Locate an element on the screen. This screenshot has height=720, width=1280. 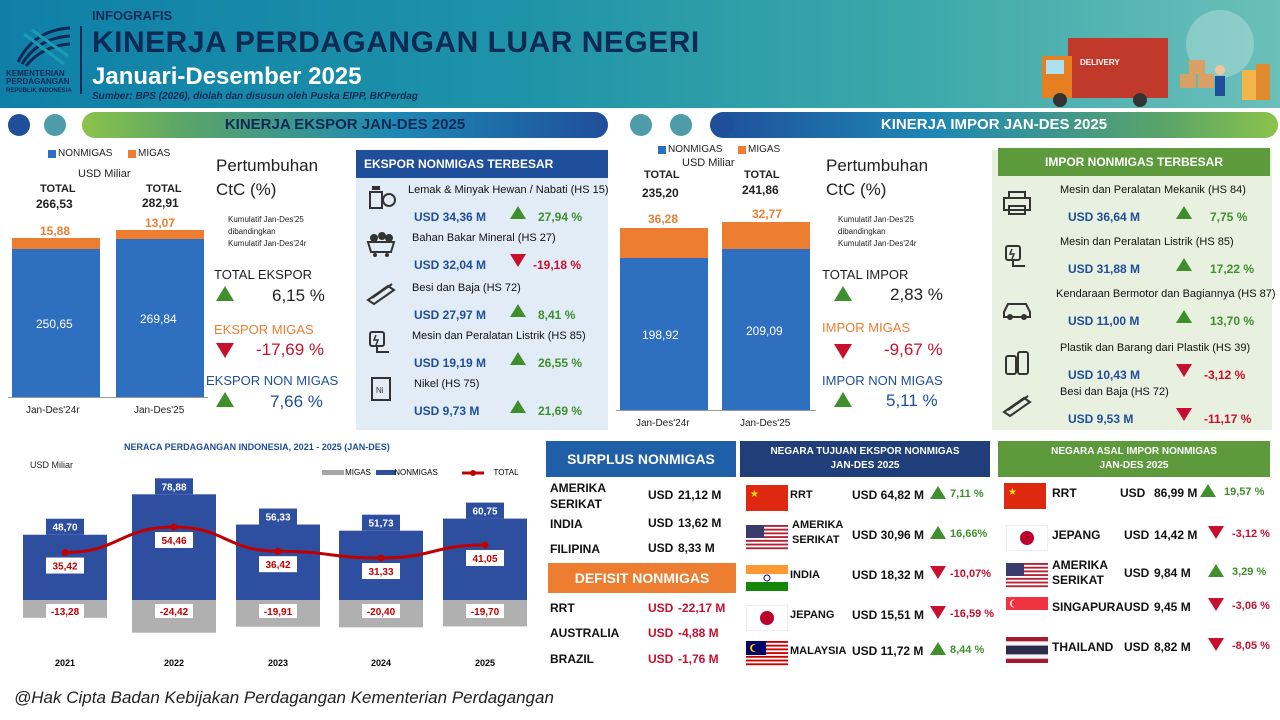
infografis-label: INFOGRAFIS is located at coordinates (132, 15).